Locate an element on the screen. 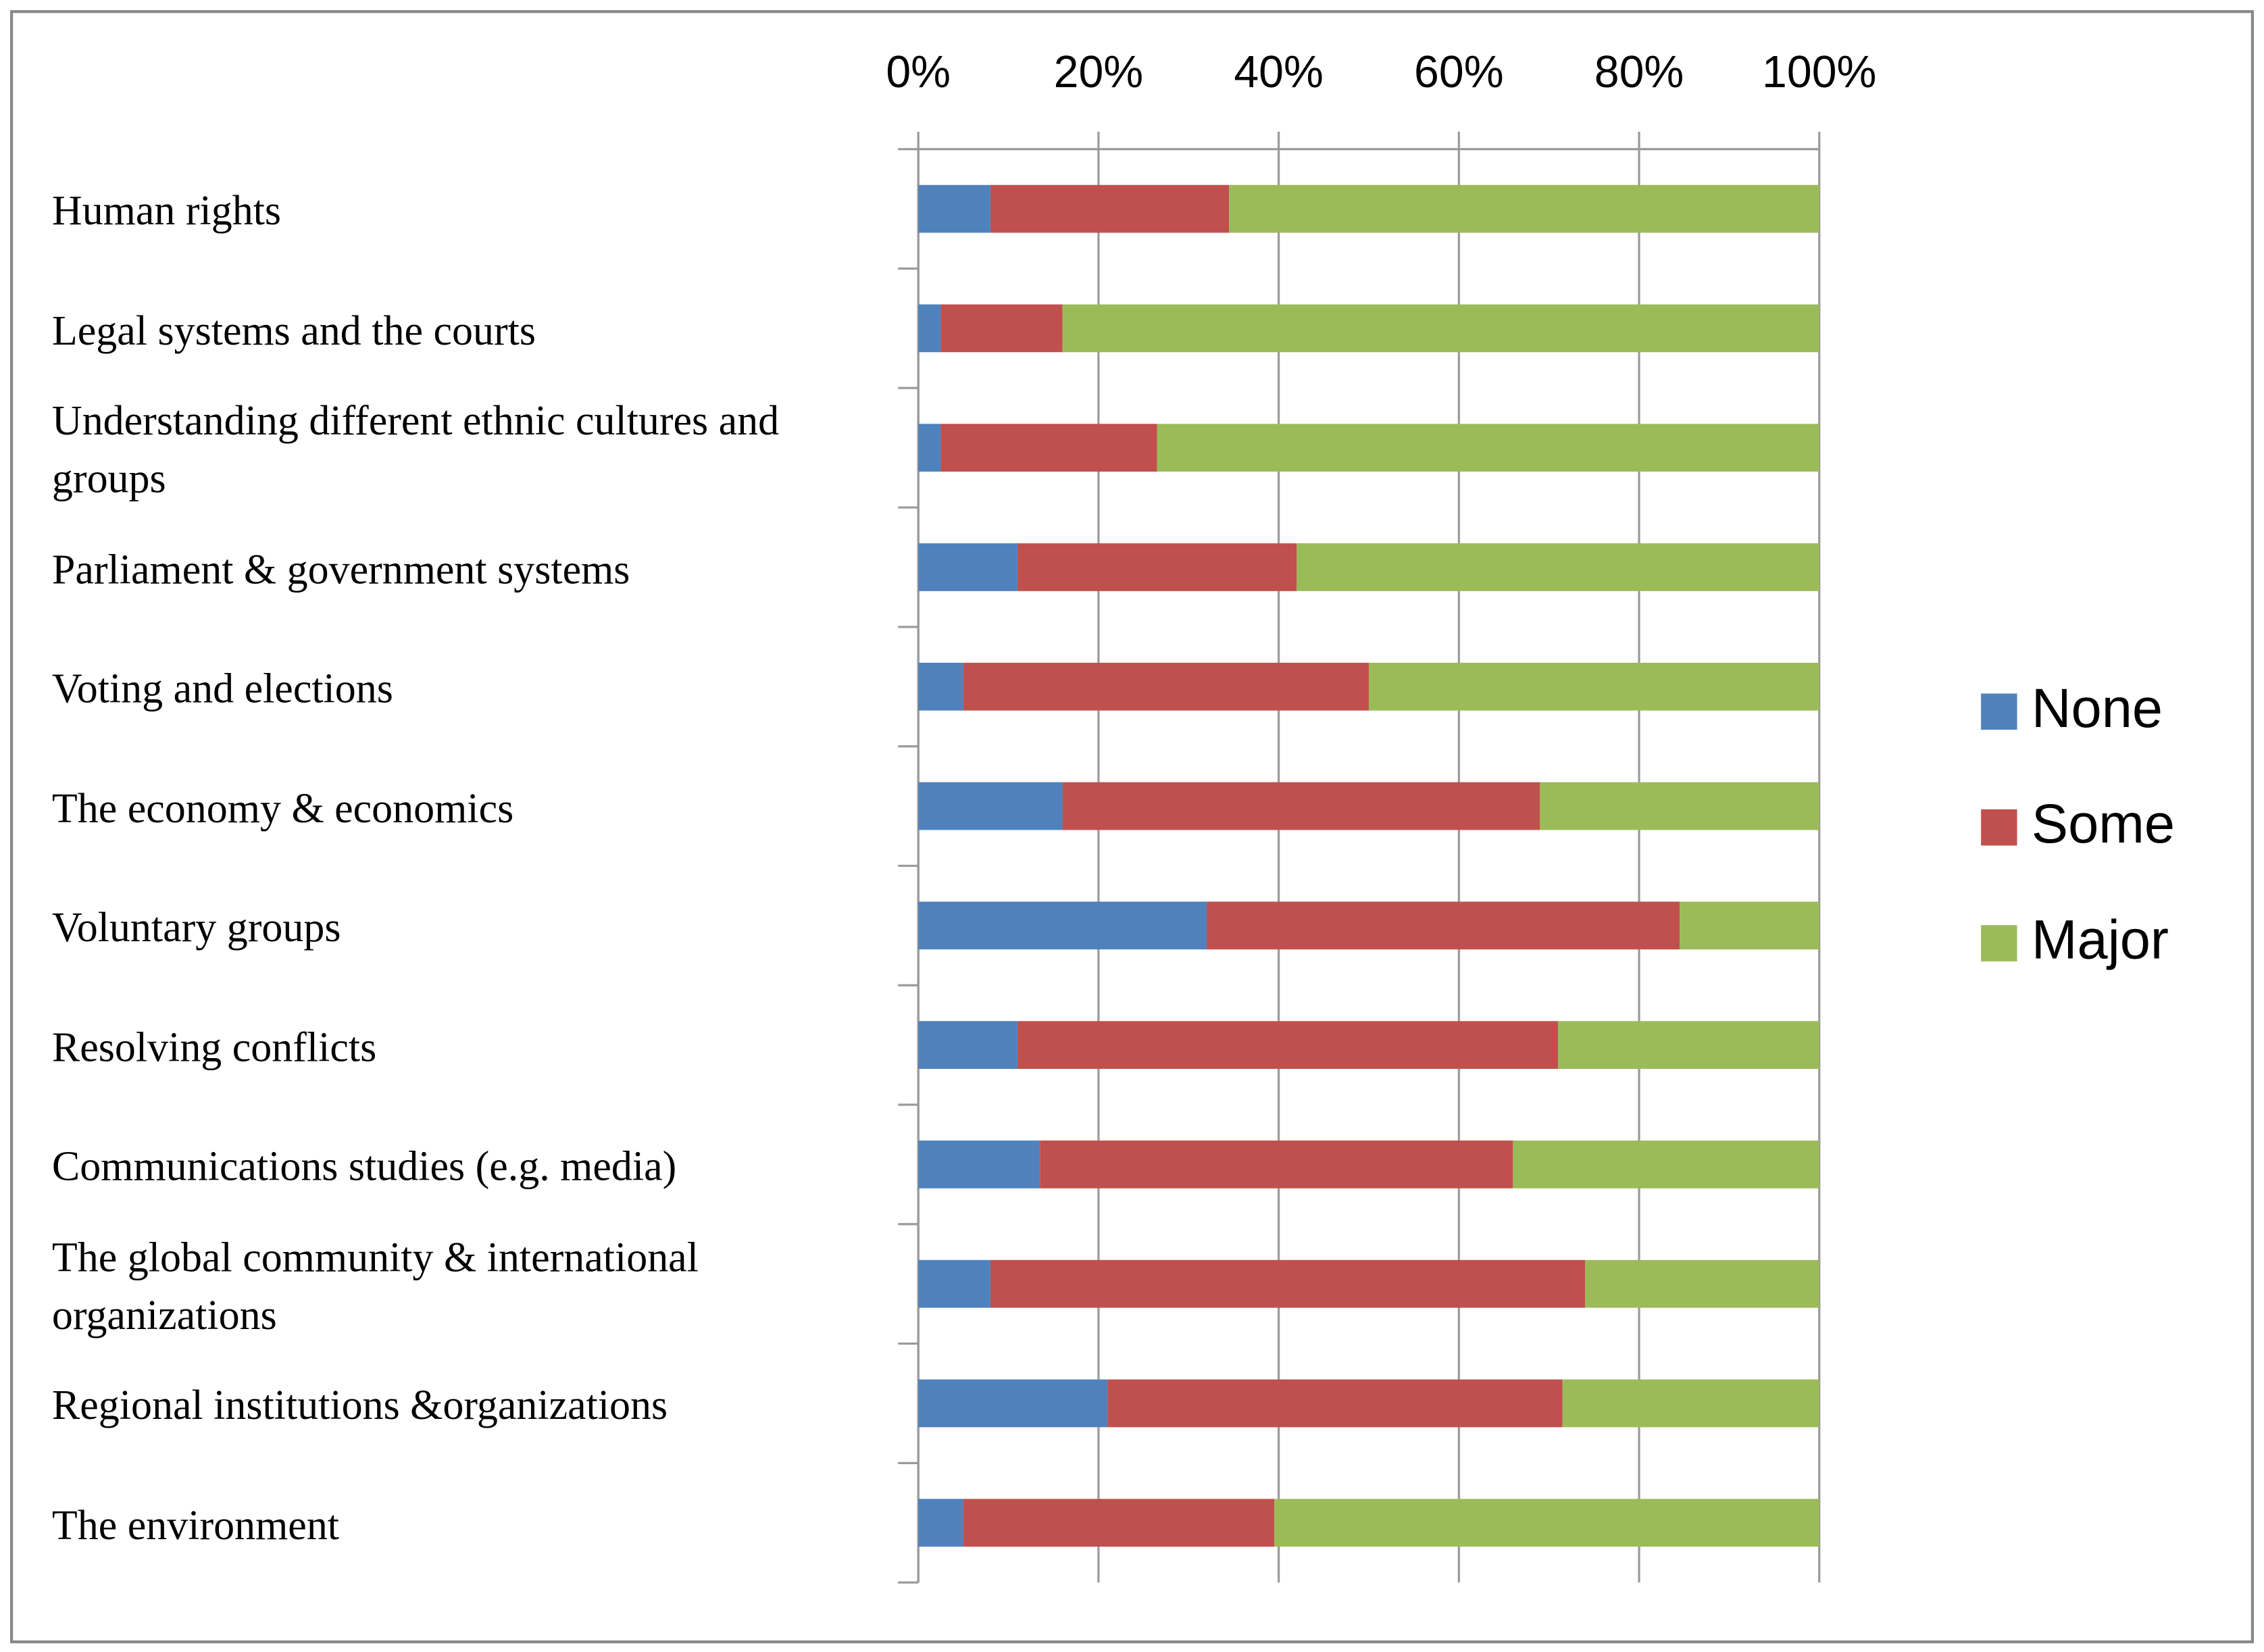  y-tick-label: Regional institutions &organizations is located at coordinates (359, 1406).